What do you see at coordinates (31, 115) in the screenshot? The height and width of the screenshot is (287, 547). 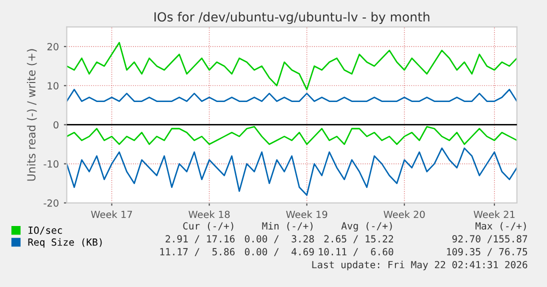 I see `y-axis-title: Units read (-) / write (+)` at bounding box center [31, 115].